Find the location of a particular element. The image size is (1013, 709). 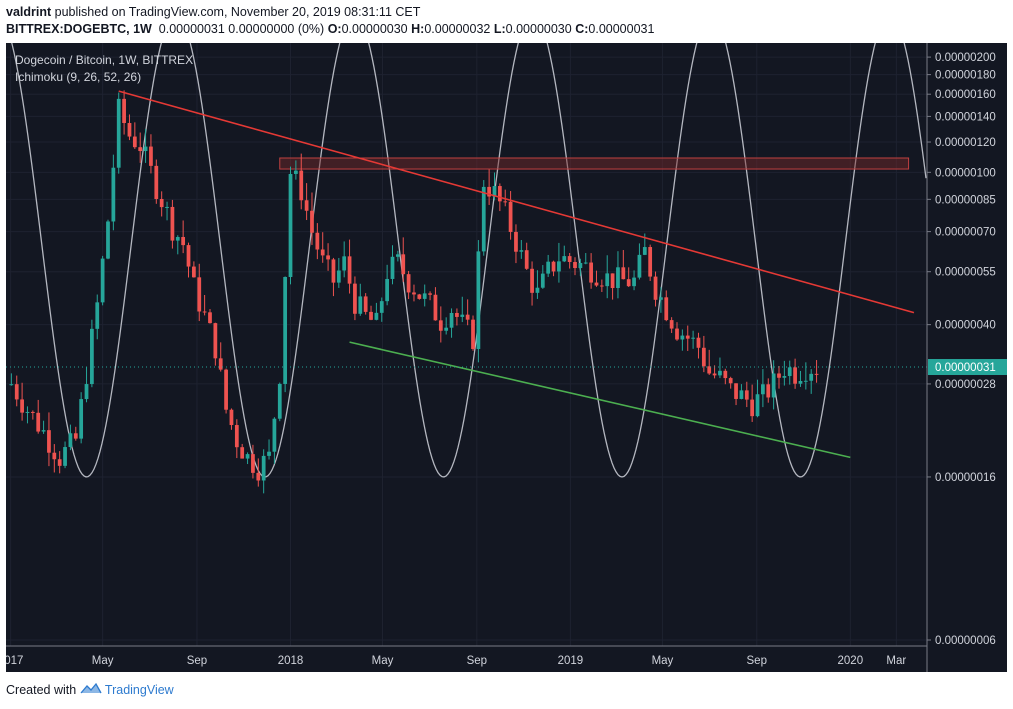

tradingview-brand: TradingView is located at coordinates (139, 690).